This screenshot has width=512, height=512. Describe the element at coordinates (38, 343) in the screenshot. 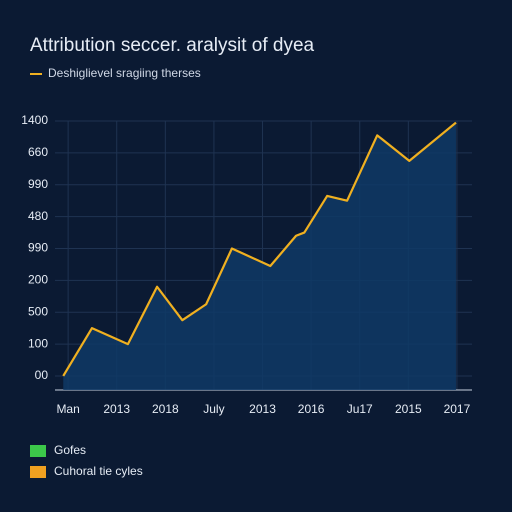

I see `y-tick-label: 100` at that location.